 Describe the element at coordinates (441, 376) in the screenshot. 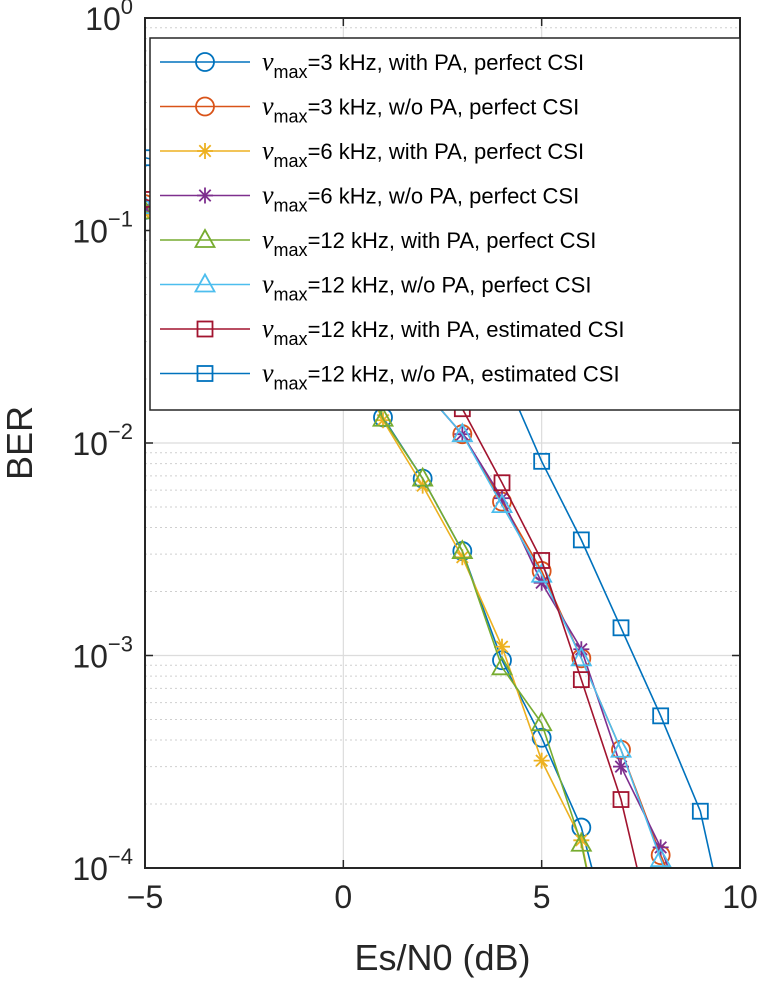

I see `legend-label: νmax=12 kHz, w/o PA, estimated CSI` at that location.